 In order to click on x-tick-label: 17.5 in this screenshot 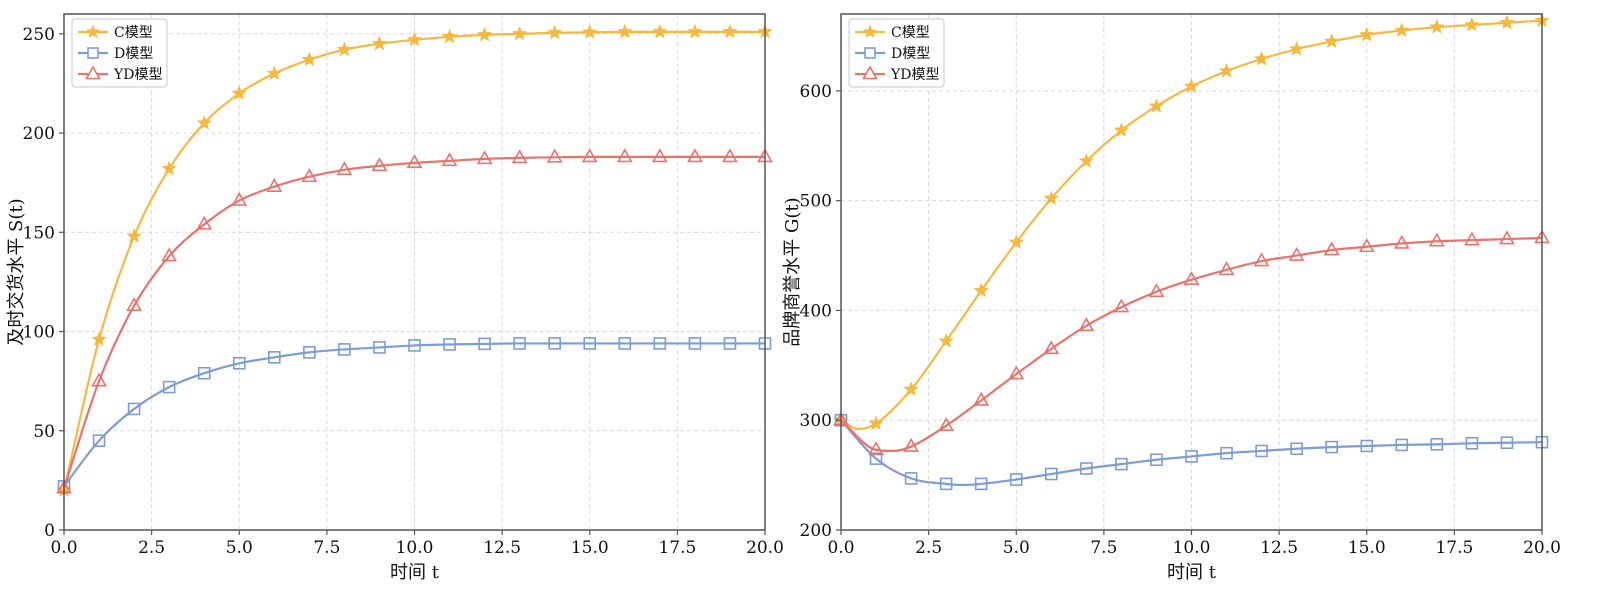, I will do `click(1454, 548)`.